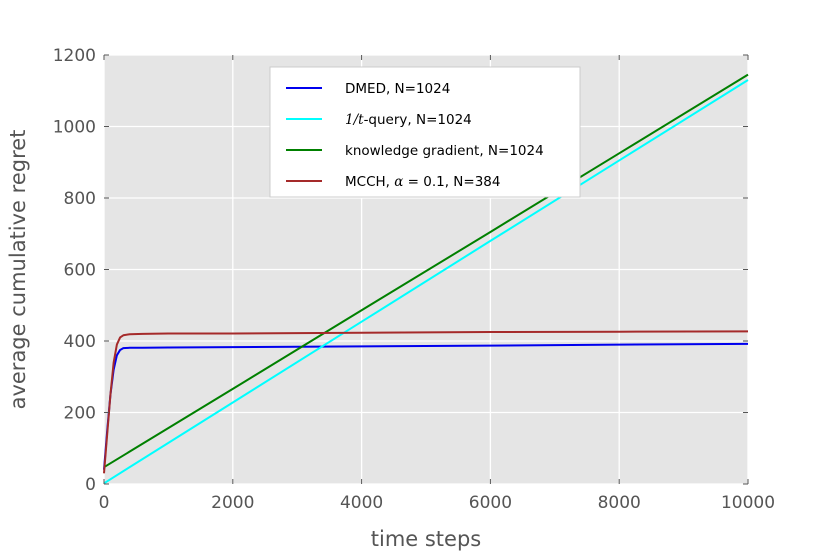 This screenshot has width=830, height=554. What do you see at coordinates (80, 199) in the screenshot?
I see `y-tick-label: 800` at bounding box center [80, 199].